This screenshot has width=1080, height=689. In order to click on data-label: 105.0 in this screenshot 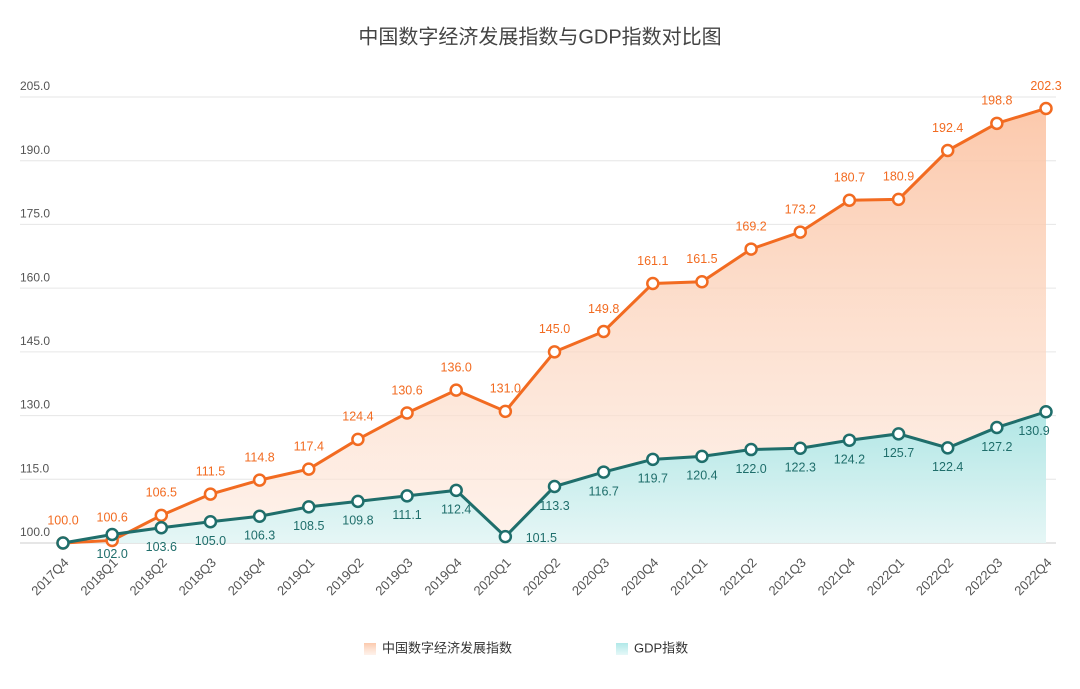, I will do `click(210, 541)`.